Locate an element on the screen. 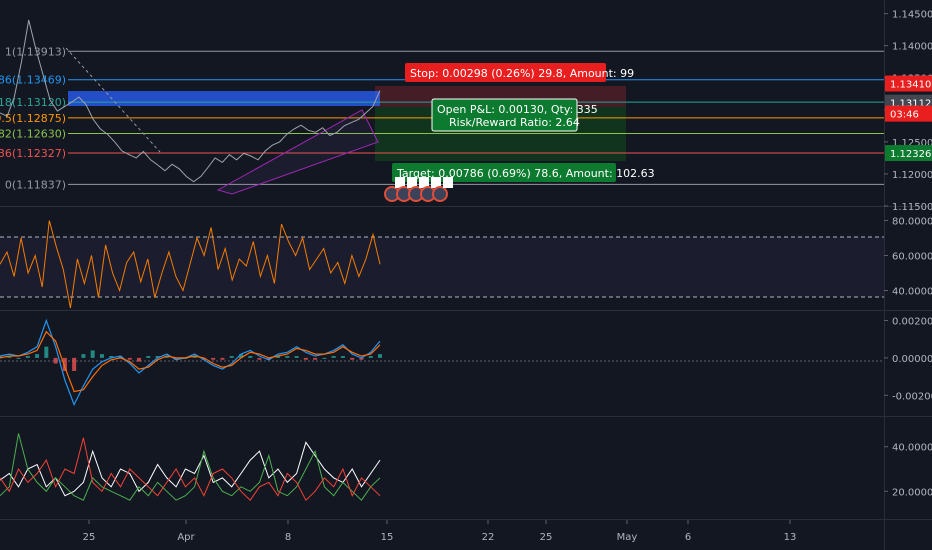 Image resolution: width=932 pixels, height=550 pixels. rsi-tick-label: 40.0000 is located at coordinates (912, 292).